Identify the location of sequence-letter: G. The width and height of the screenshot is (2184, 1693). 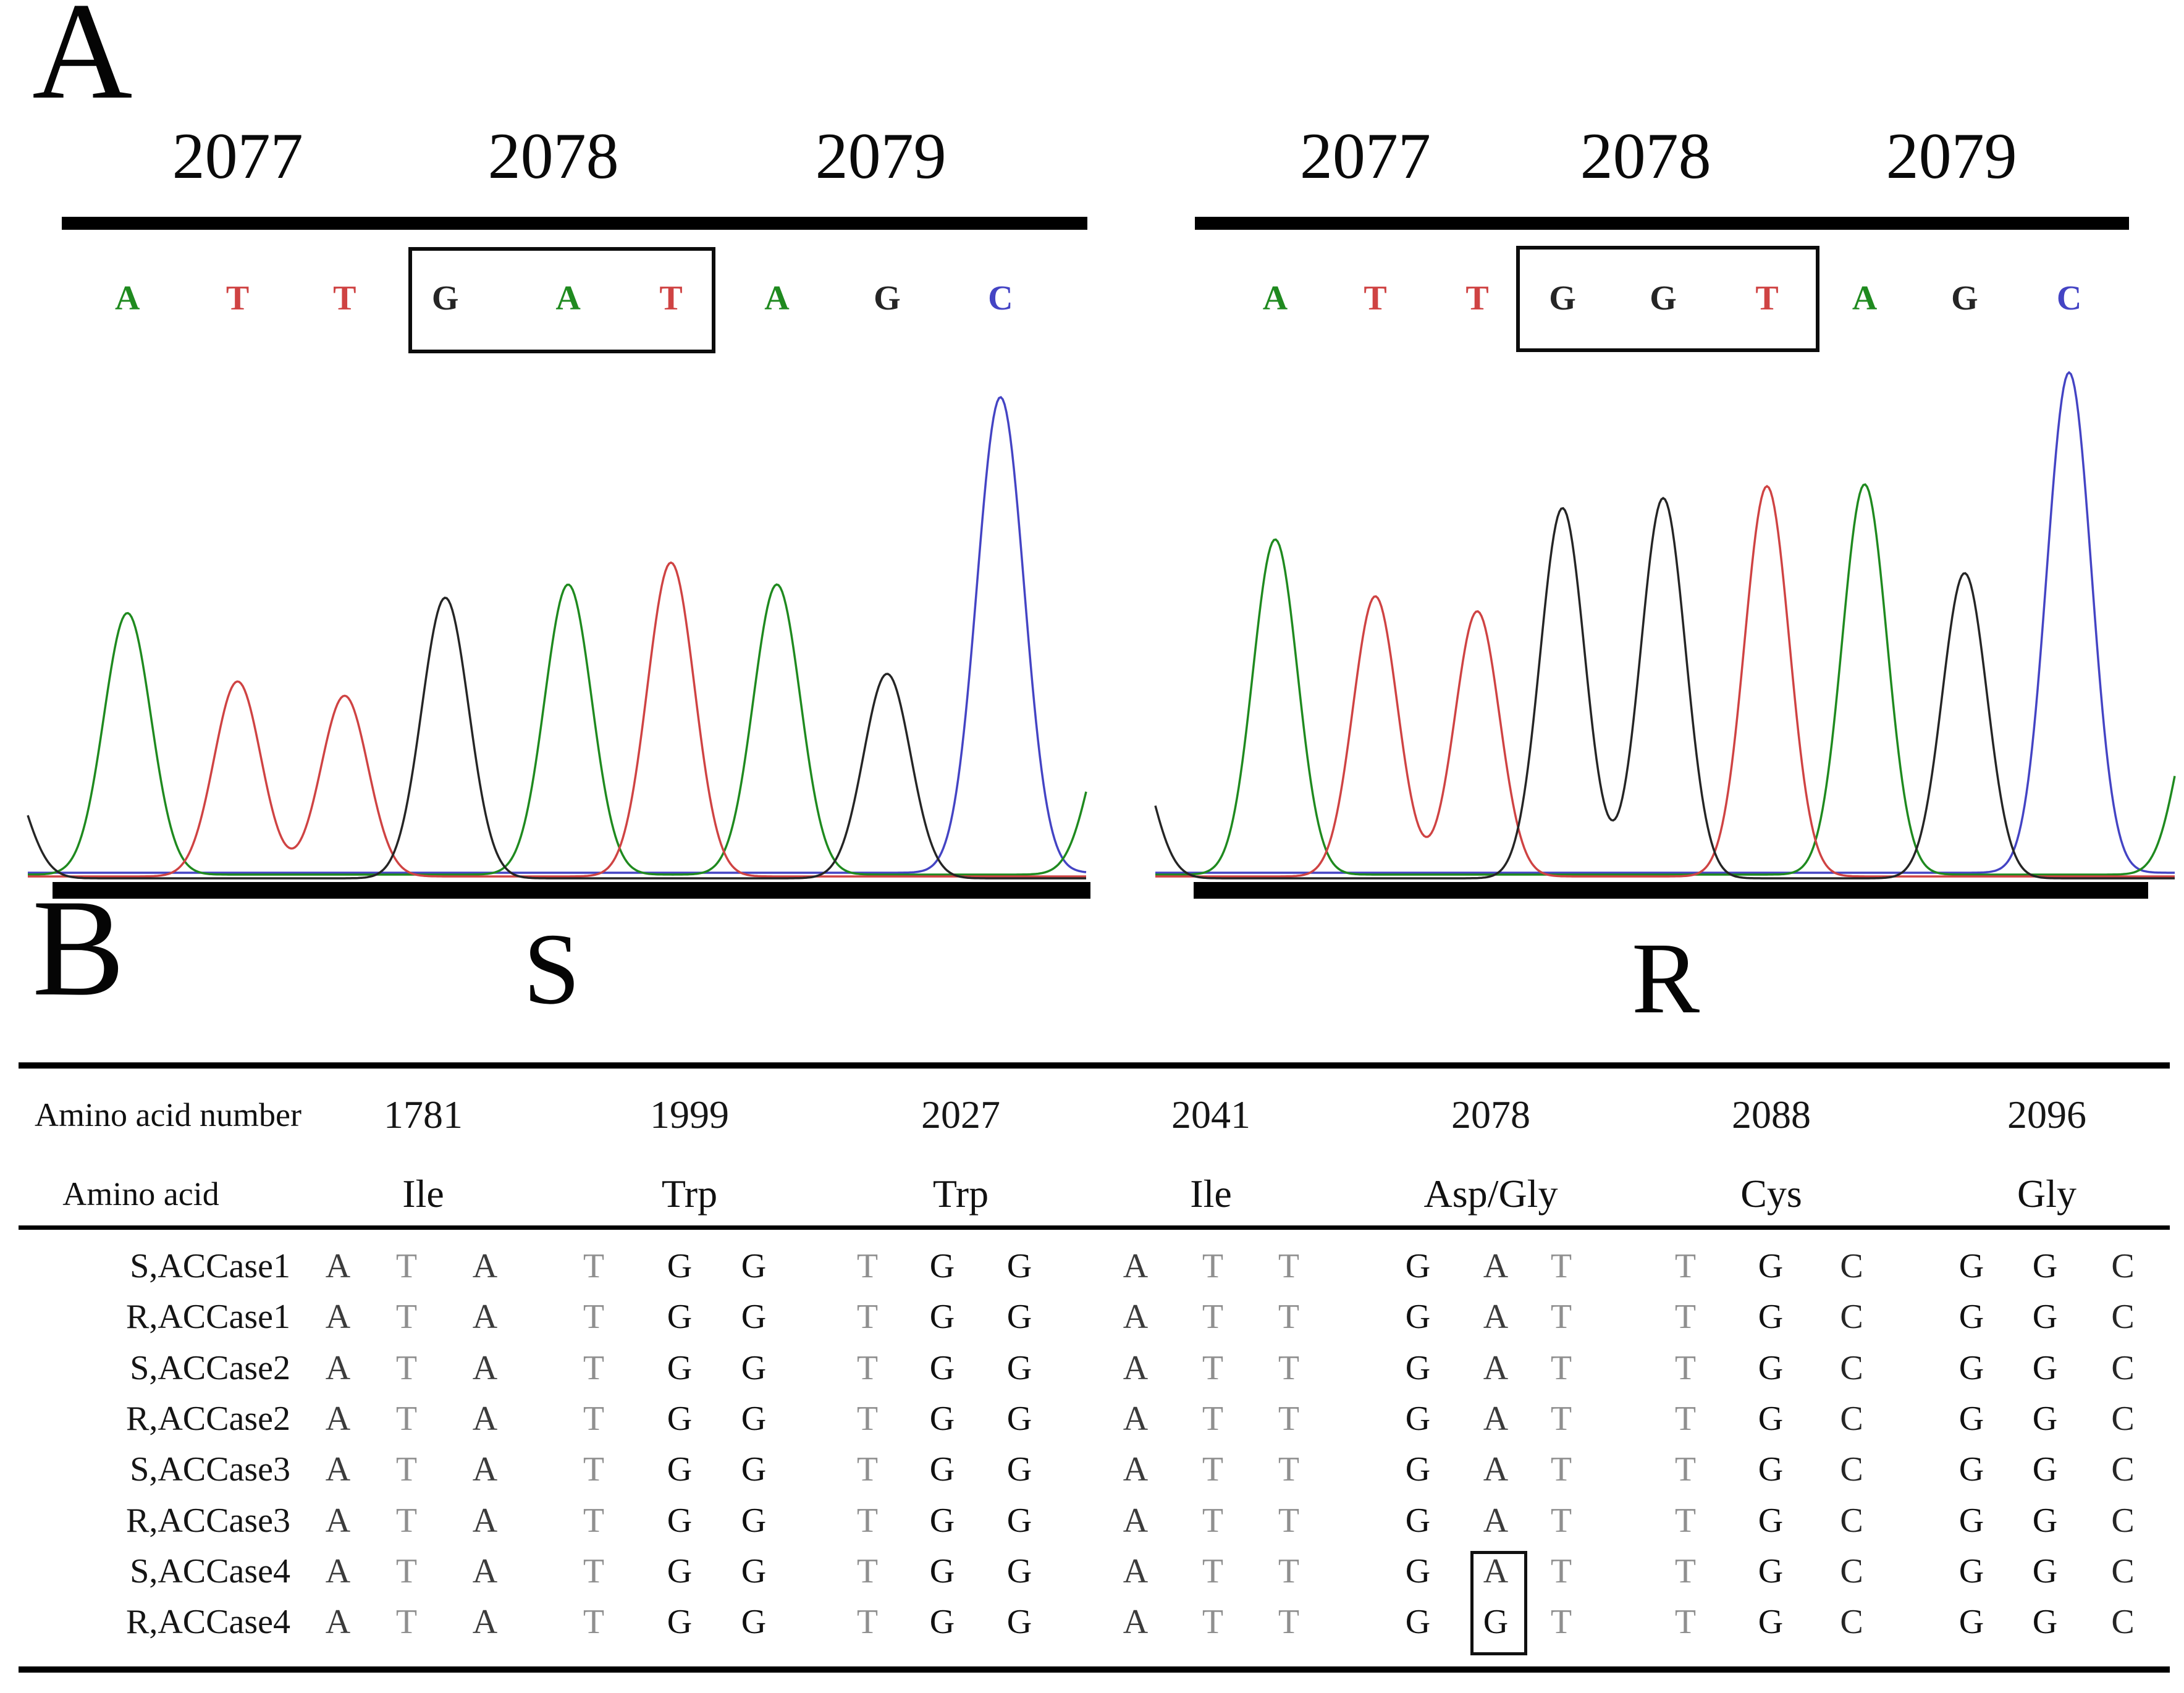
(1663, 298).